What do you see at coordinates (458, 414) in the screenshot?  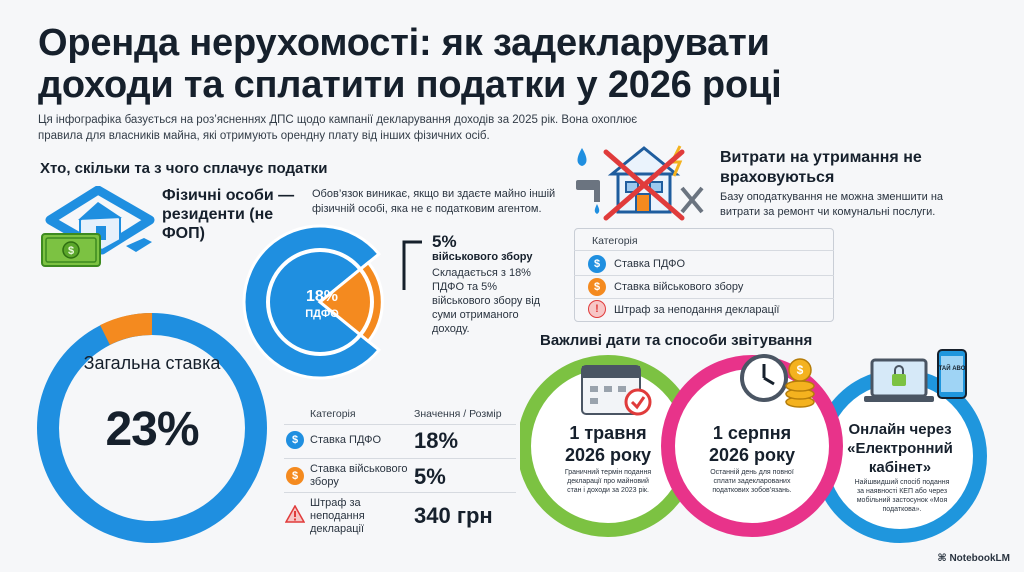 I see `rates-header-value: Значення / Розмір` at bounding box center [458, 414].